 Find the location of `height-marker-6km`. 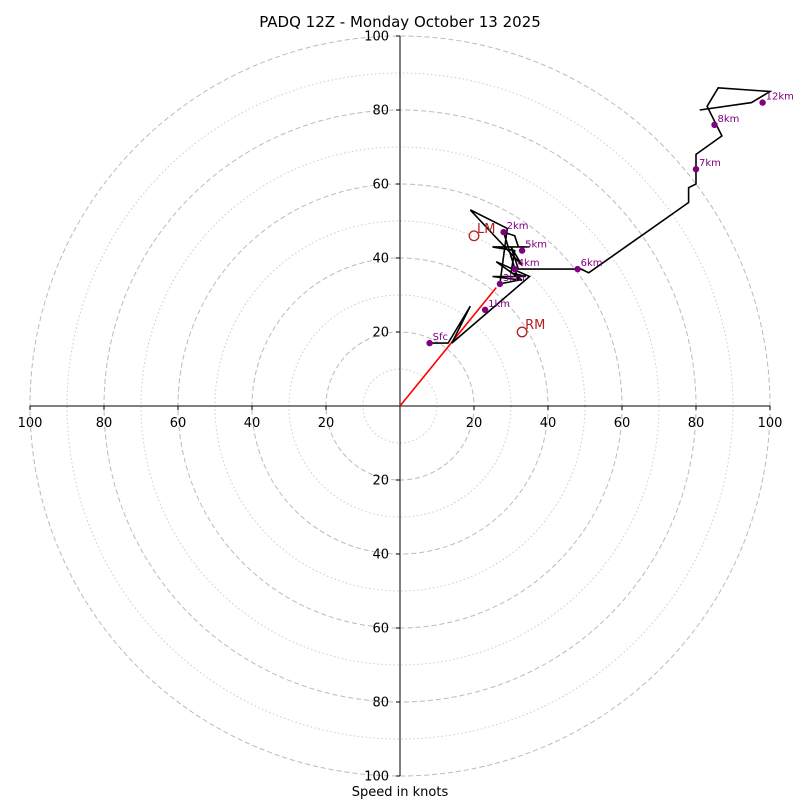

height-marker-6km is located at coordinates (577, 269).